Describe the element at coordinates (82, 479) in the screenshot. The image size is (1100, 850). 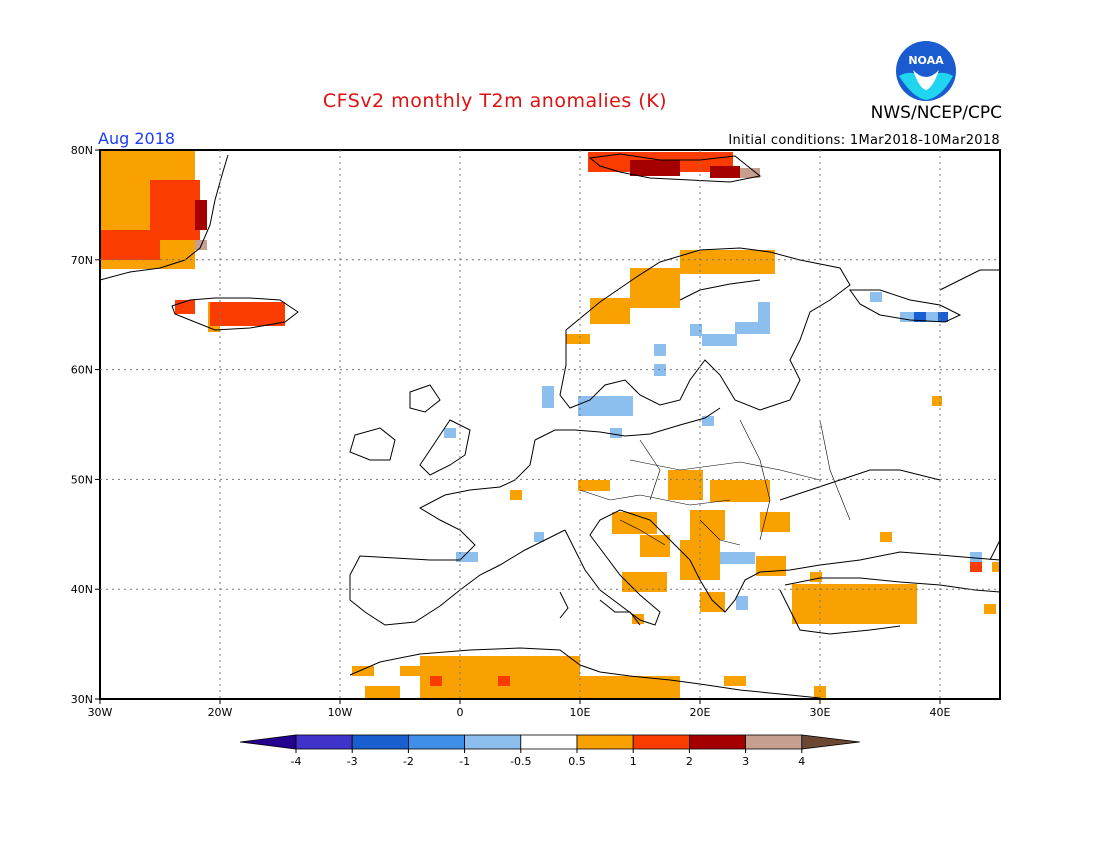
I see `lat-label: 50N` at that location.